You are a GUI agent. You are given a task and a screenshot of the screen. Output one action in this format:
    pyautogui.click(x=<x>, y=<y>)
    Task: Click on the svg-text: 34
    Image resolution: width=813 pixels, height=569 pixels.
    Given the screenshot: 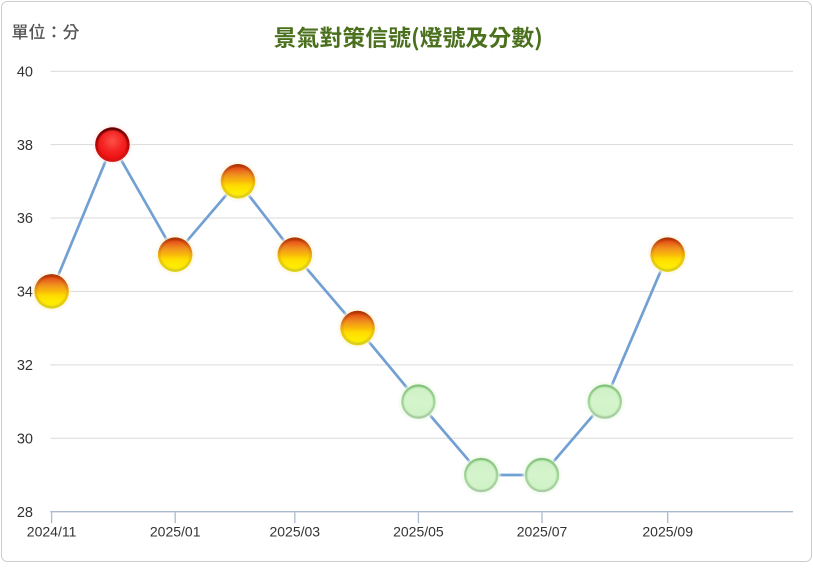 What is the action you would take?
    pyautogui.click(x=25, y=293)
    